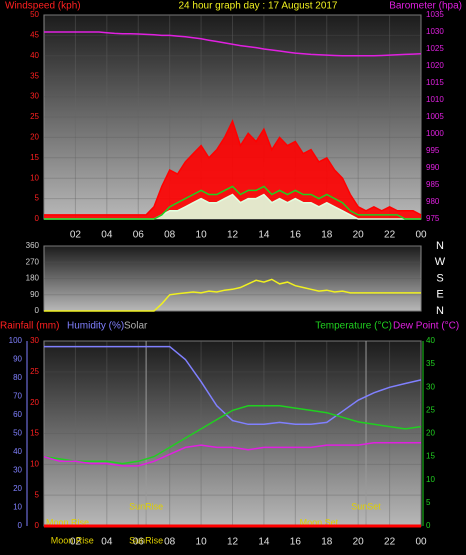 The image size is (466, 555). What do you see at coordinates (435, 48) in the screenshot?
I see `y2-tick-label: 1025` at bounding box center [435, 48].